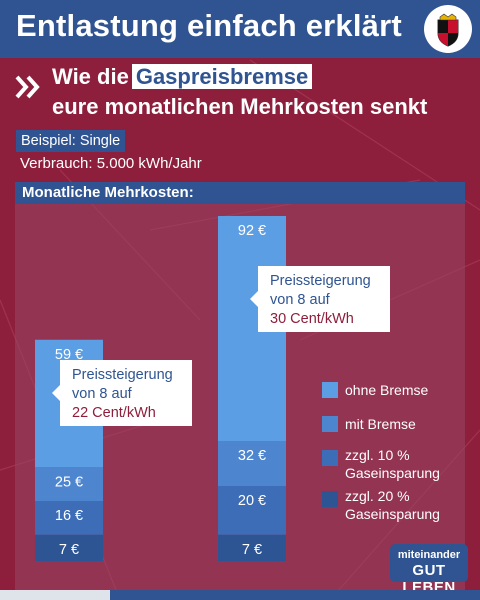  I want to click on callout-2-line-3: 30 Cent/kWh, so click(312, 319).